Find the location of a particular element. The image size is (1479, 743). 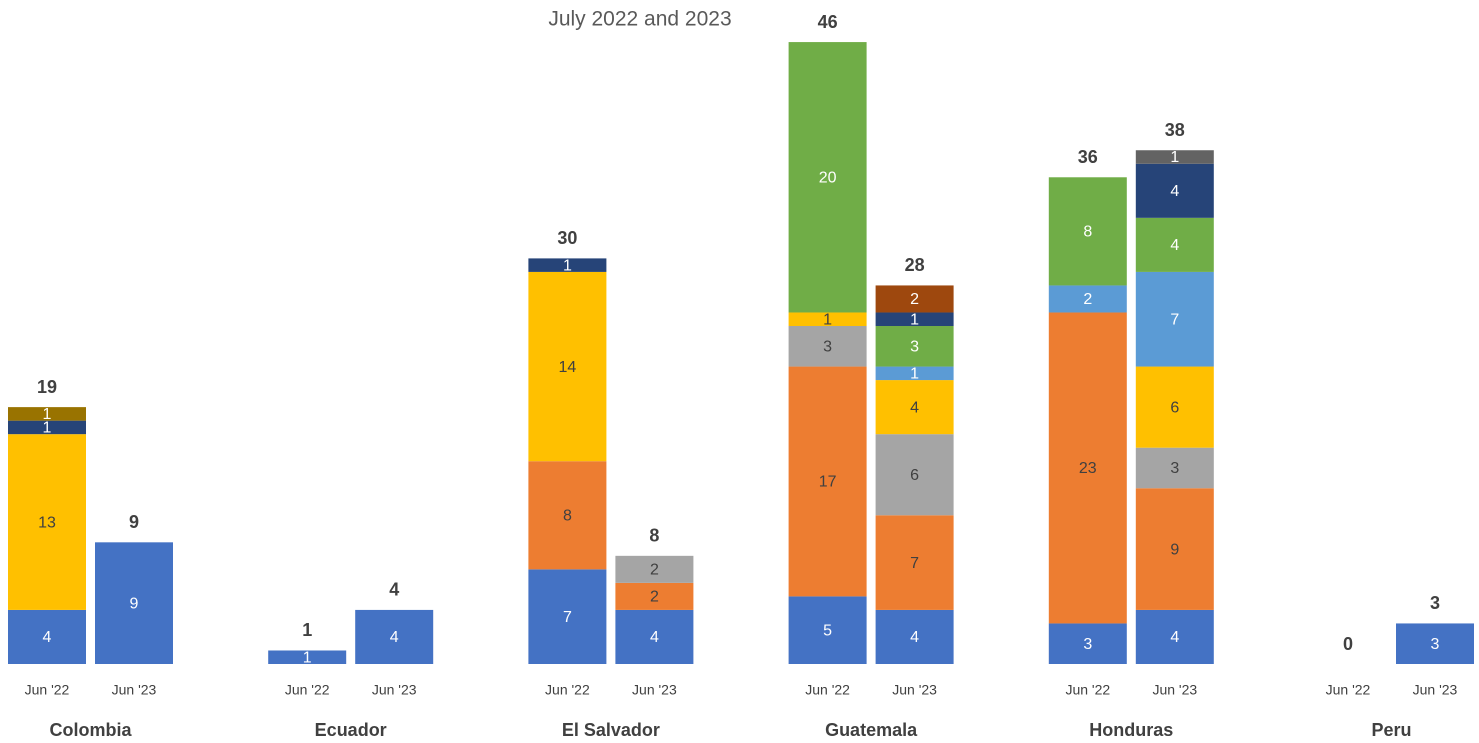

group-label: Peru is located at coordinates (1391, 730).